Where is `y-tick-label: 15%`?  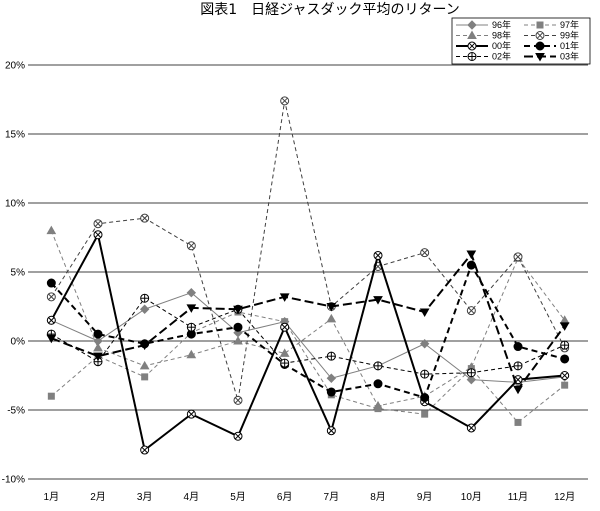
y-tick-label: 15% is located at coordinates (15, 135).